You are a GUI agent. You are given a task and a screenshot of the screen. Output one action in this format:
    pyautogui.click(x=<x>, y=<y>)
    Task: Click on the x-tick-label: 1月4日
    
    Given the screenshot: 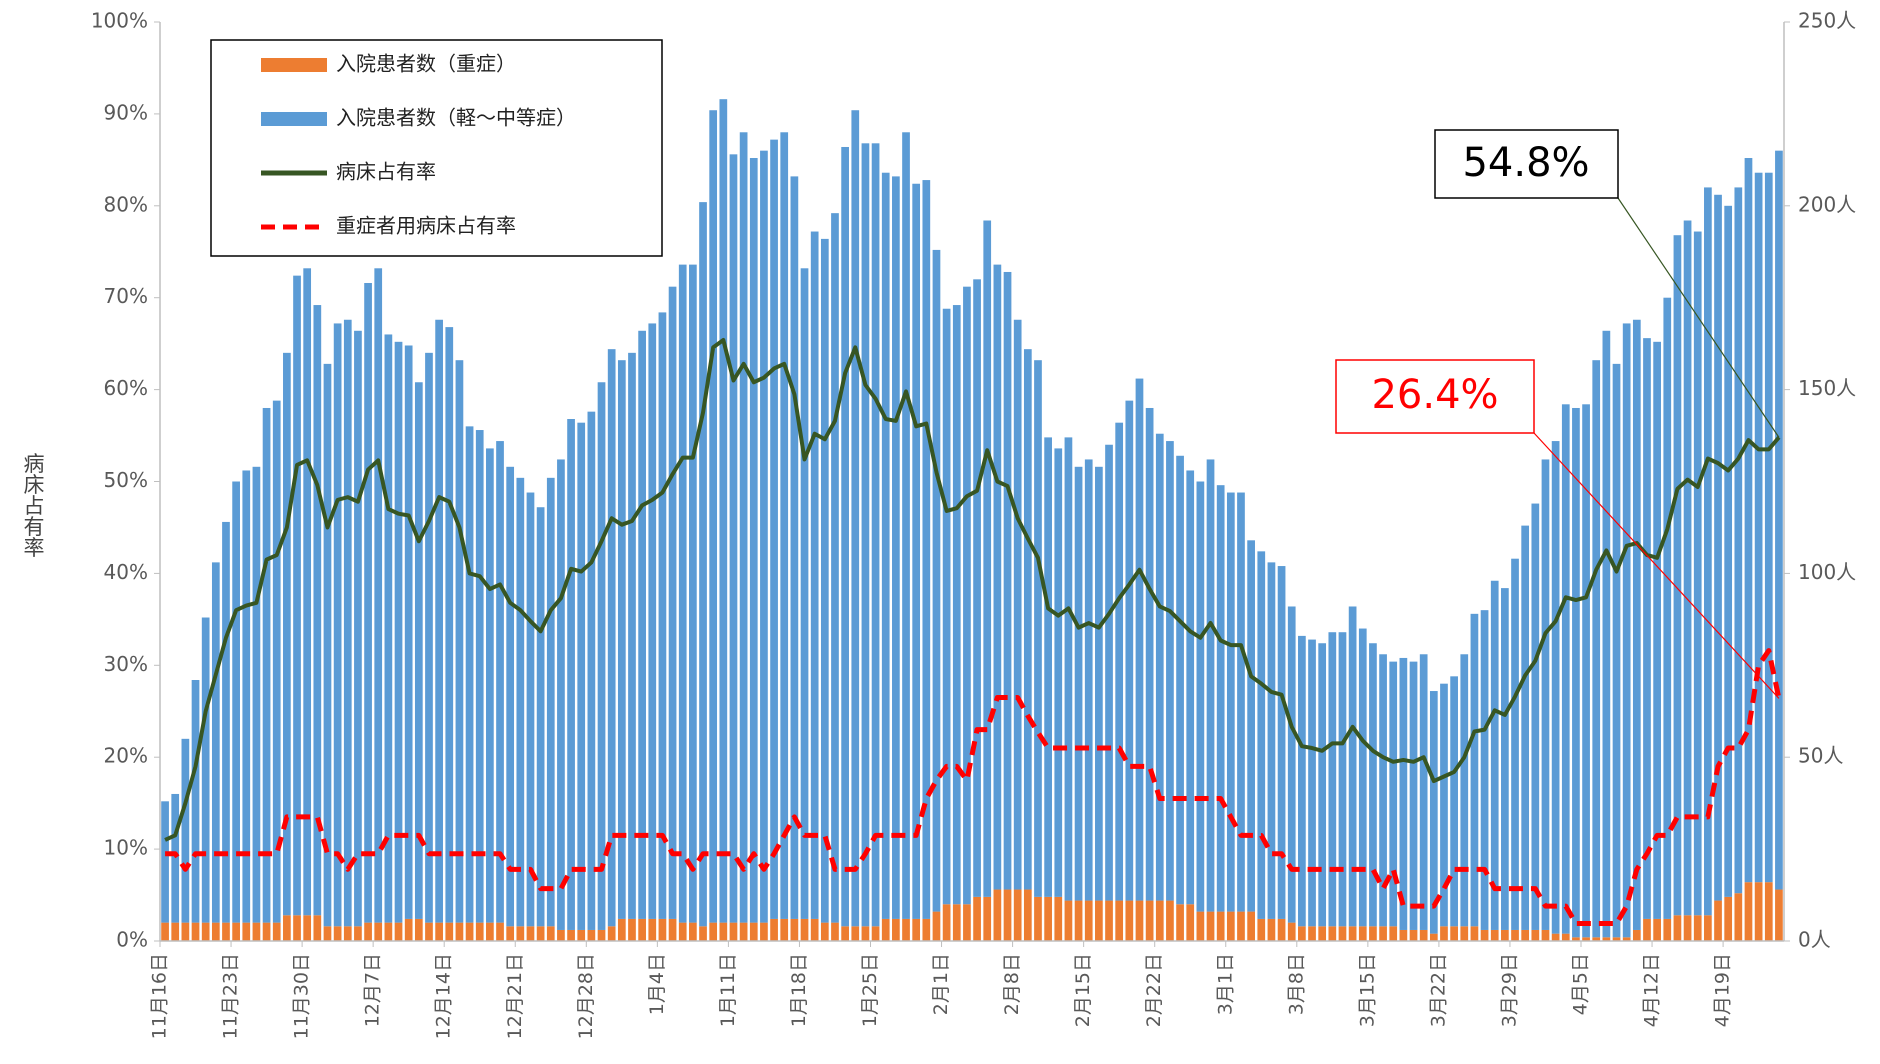 What is the action you would take?
    pyautogui.click(x=657, y=984)
    